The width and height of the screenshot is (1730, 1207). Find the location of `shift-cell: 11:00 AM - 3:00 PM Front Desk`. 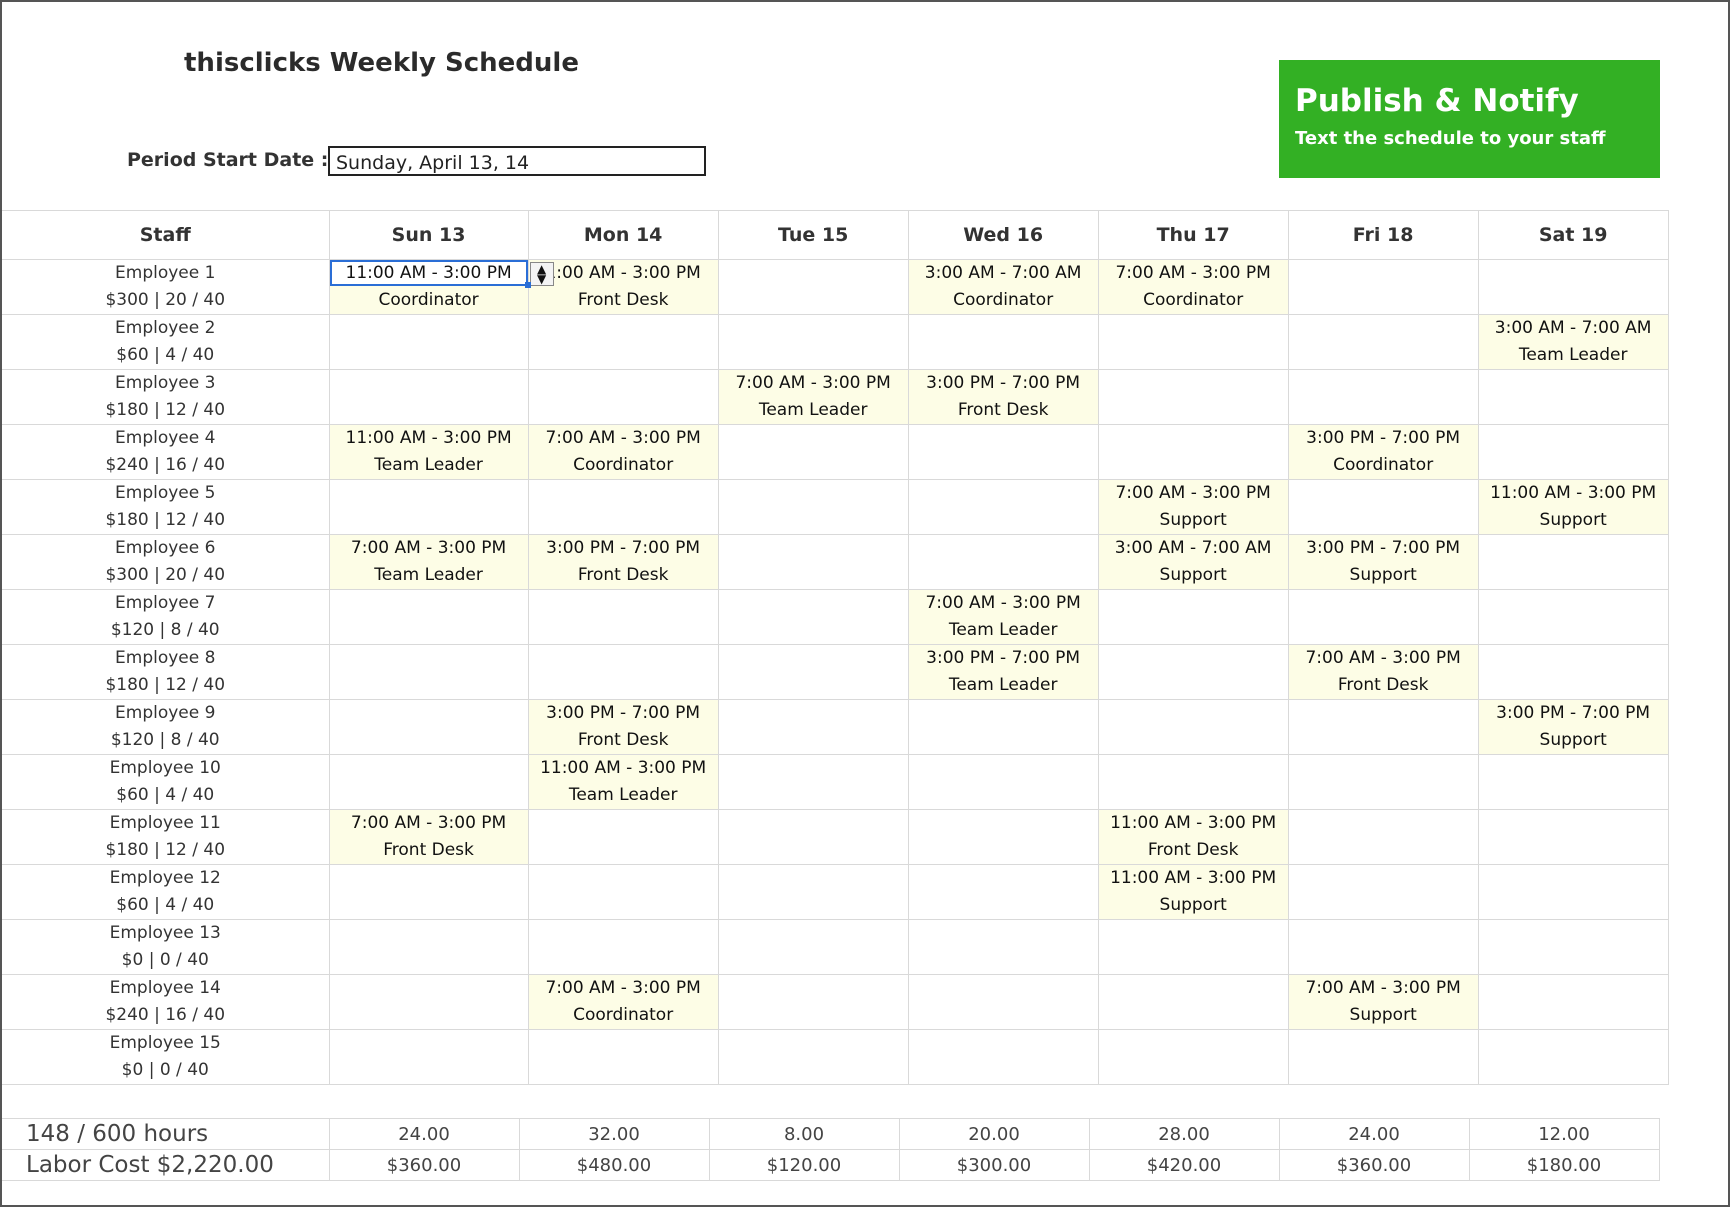

shift-cell: 11:00 AM - 3:00 PM Front Desk is located at coordinates (1193, 837).